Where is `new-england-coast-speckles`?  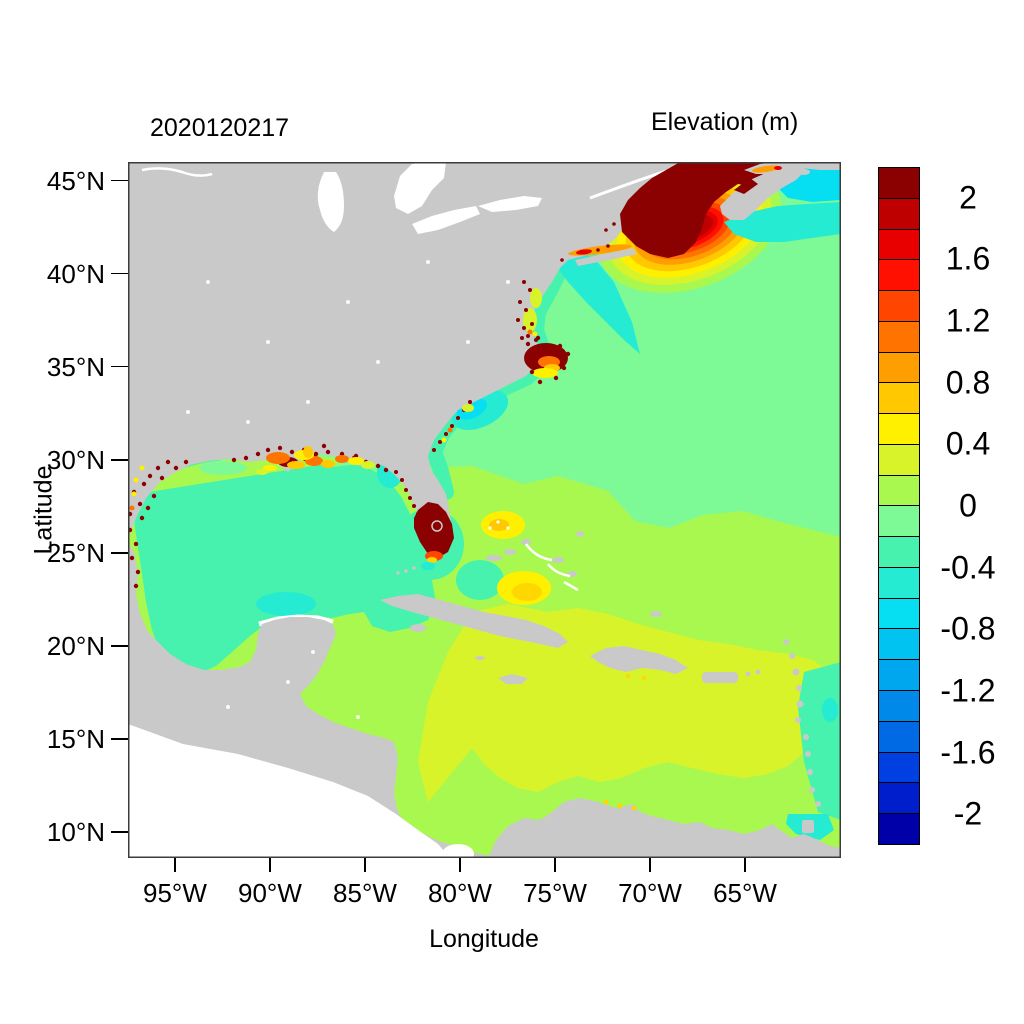
new-england-coast-speckles is located at coordinates (599, 242).